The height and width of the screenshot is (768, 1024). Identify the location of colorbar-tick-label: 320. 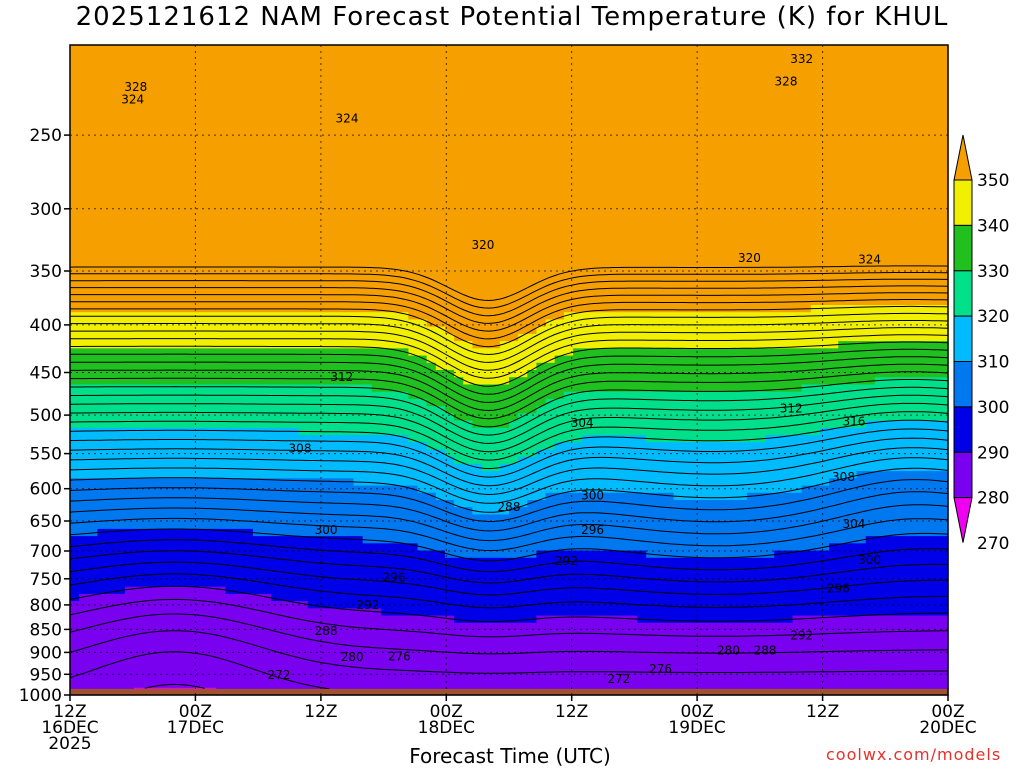
(993, 317).